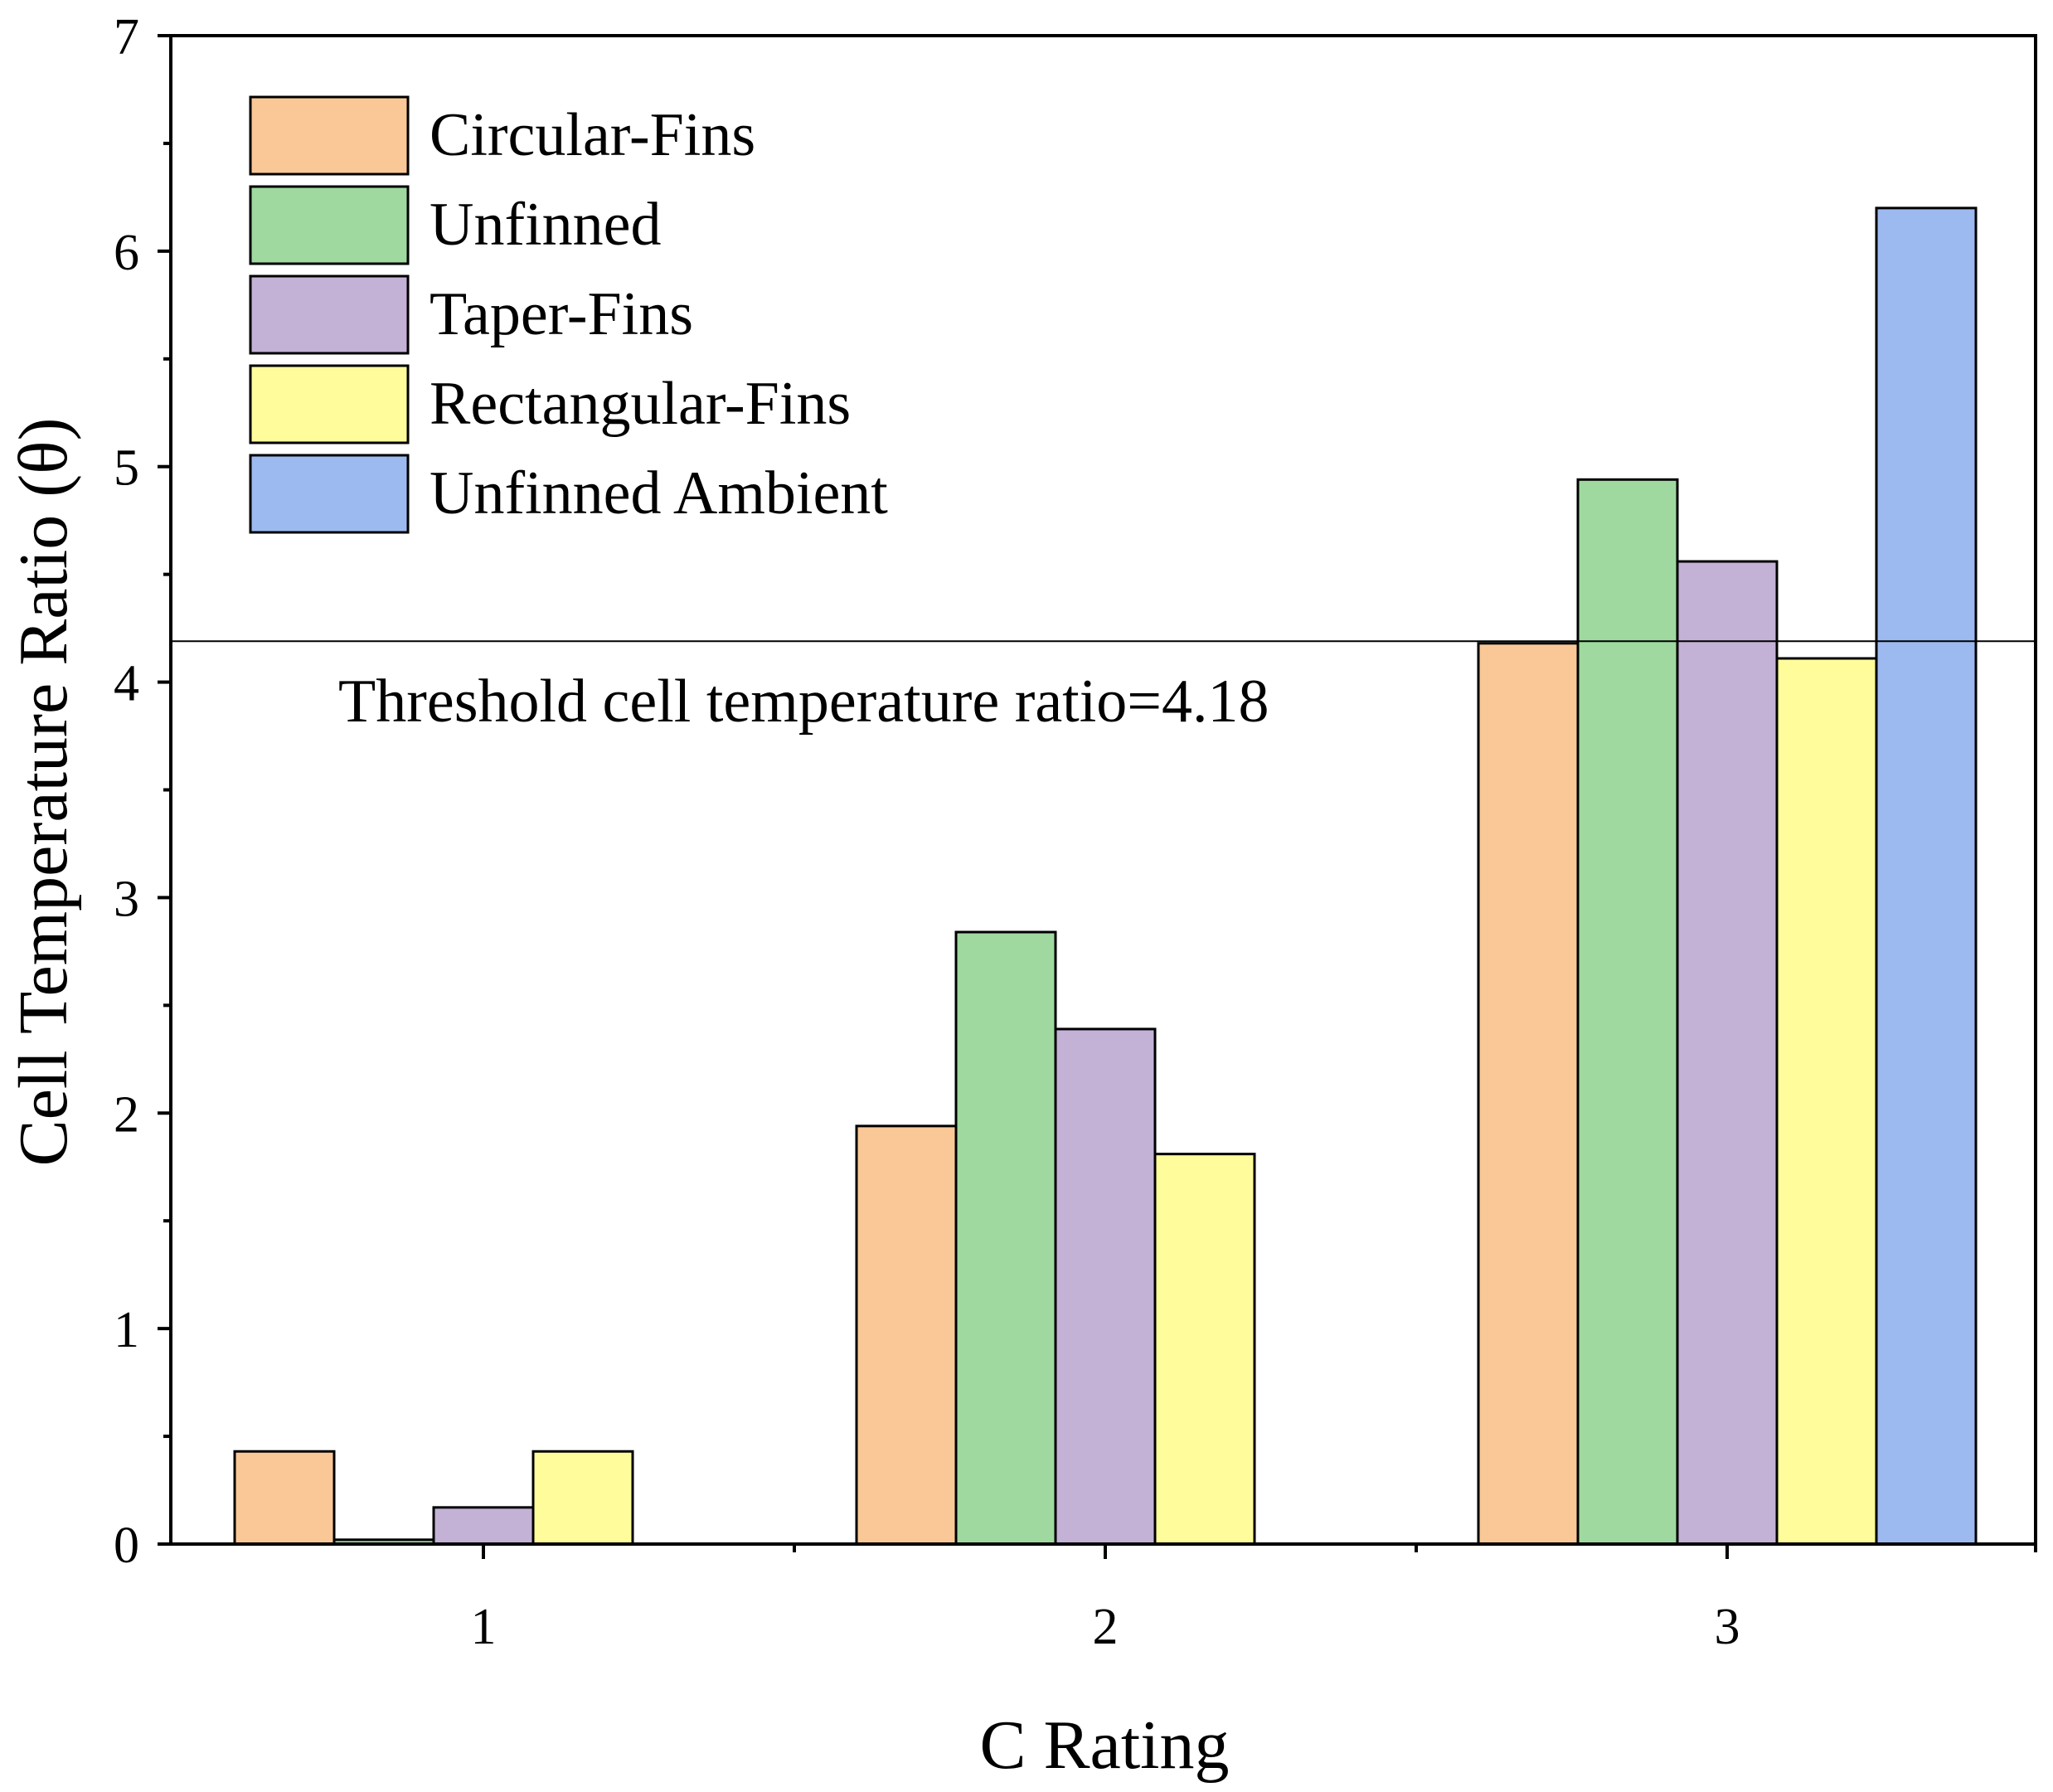 The height and width of the screenshot is (1792, 2053). Describe the element at coordinates (126, 1330) in the screenshot. I see `y-tick-label: 1` at that location.